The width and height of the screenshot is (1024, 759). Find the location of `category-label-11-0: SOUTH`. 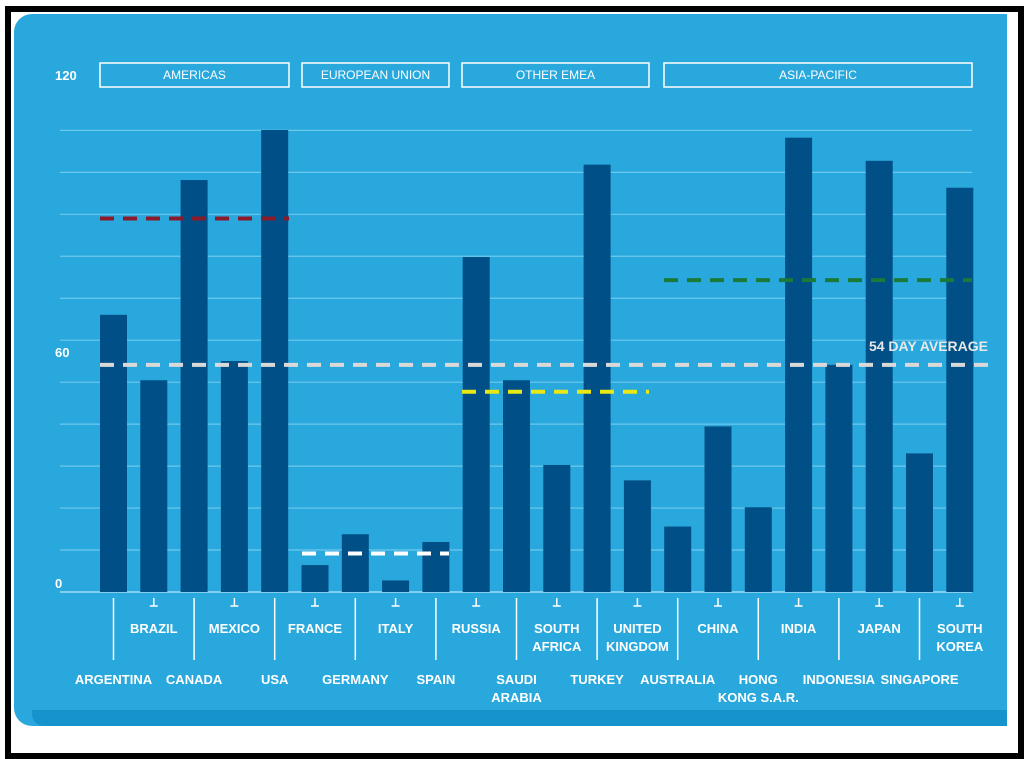

category-label-11-0: SOUTH is located at coordinates (557, 628).